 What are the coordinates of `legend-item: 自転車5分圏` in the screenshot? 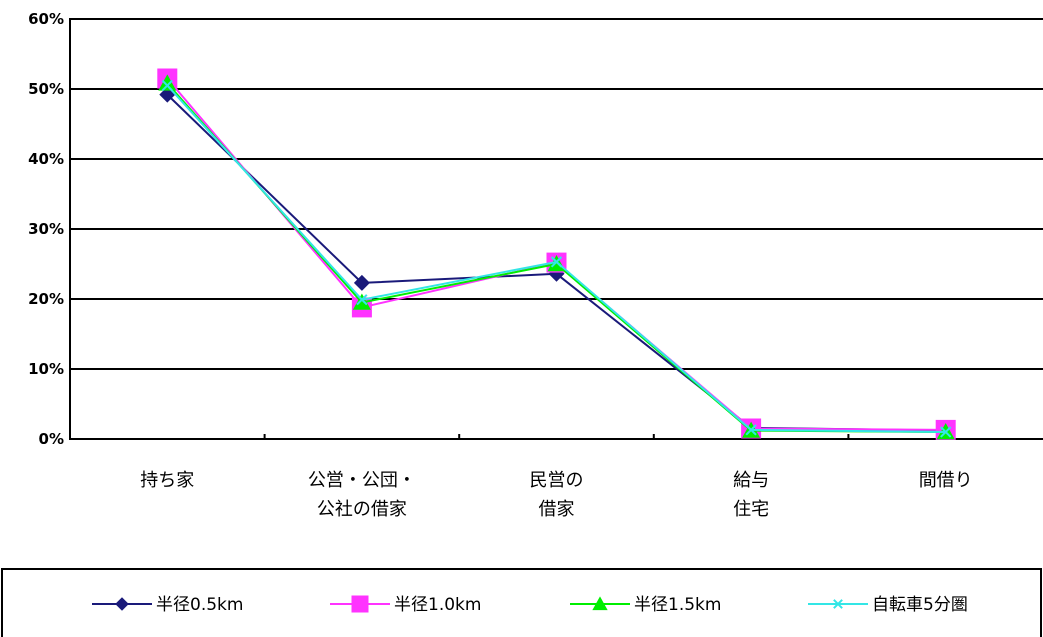 It's located at (888, 605).